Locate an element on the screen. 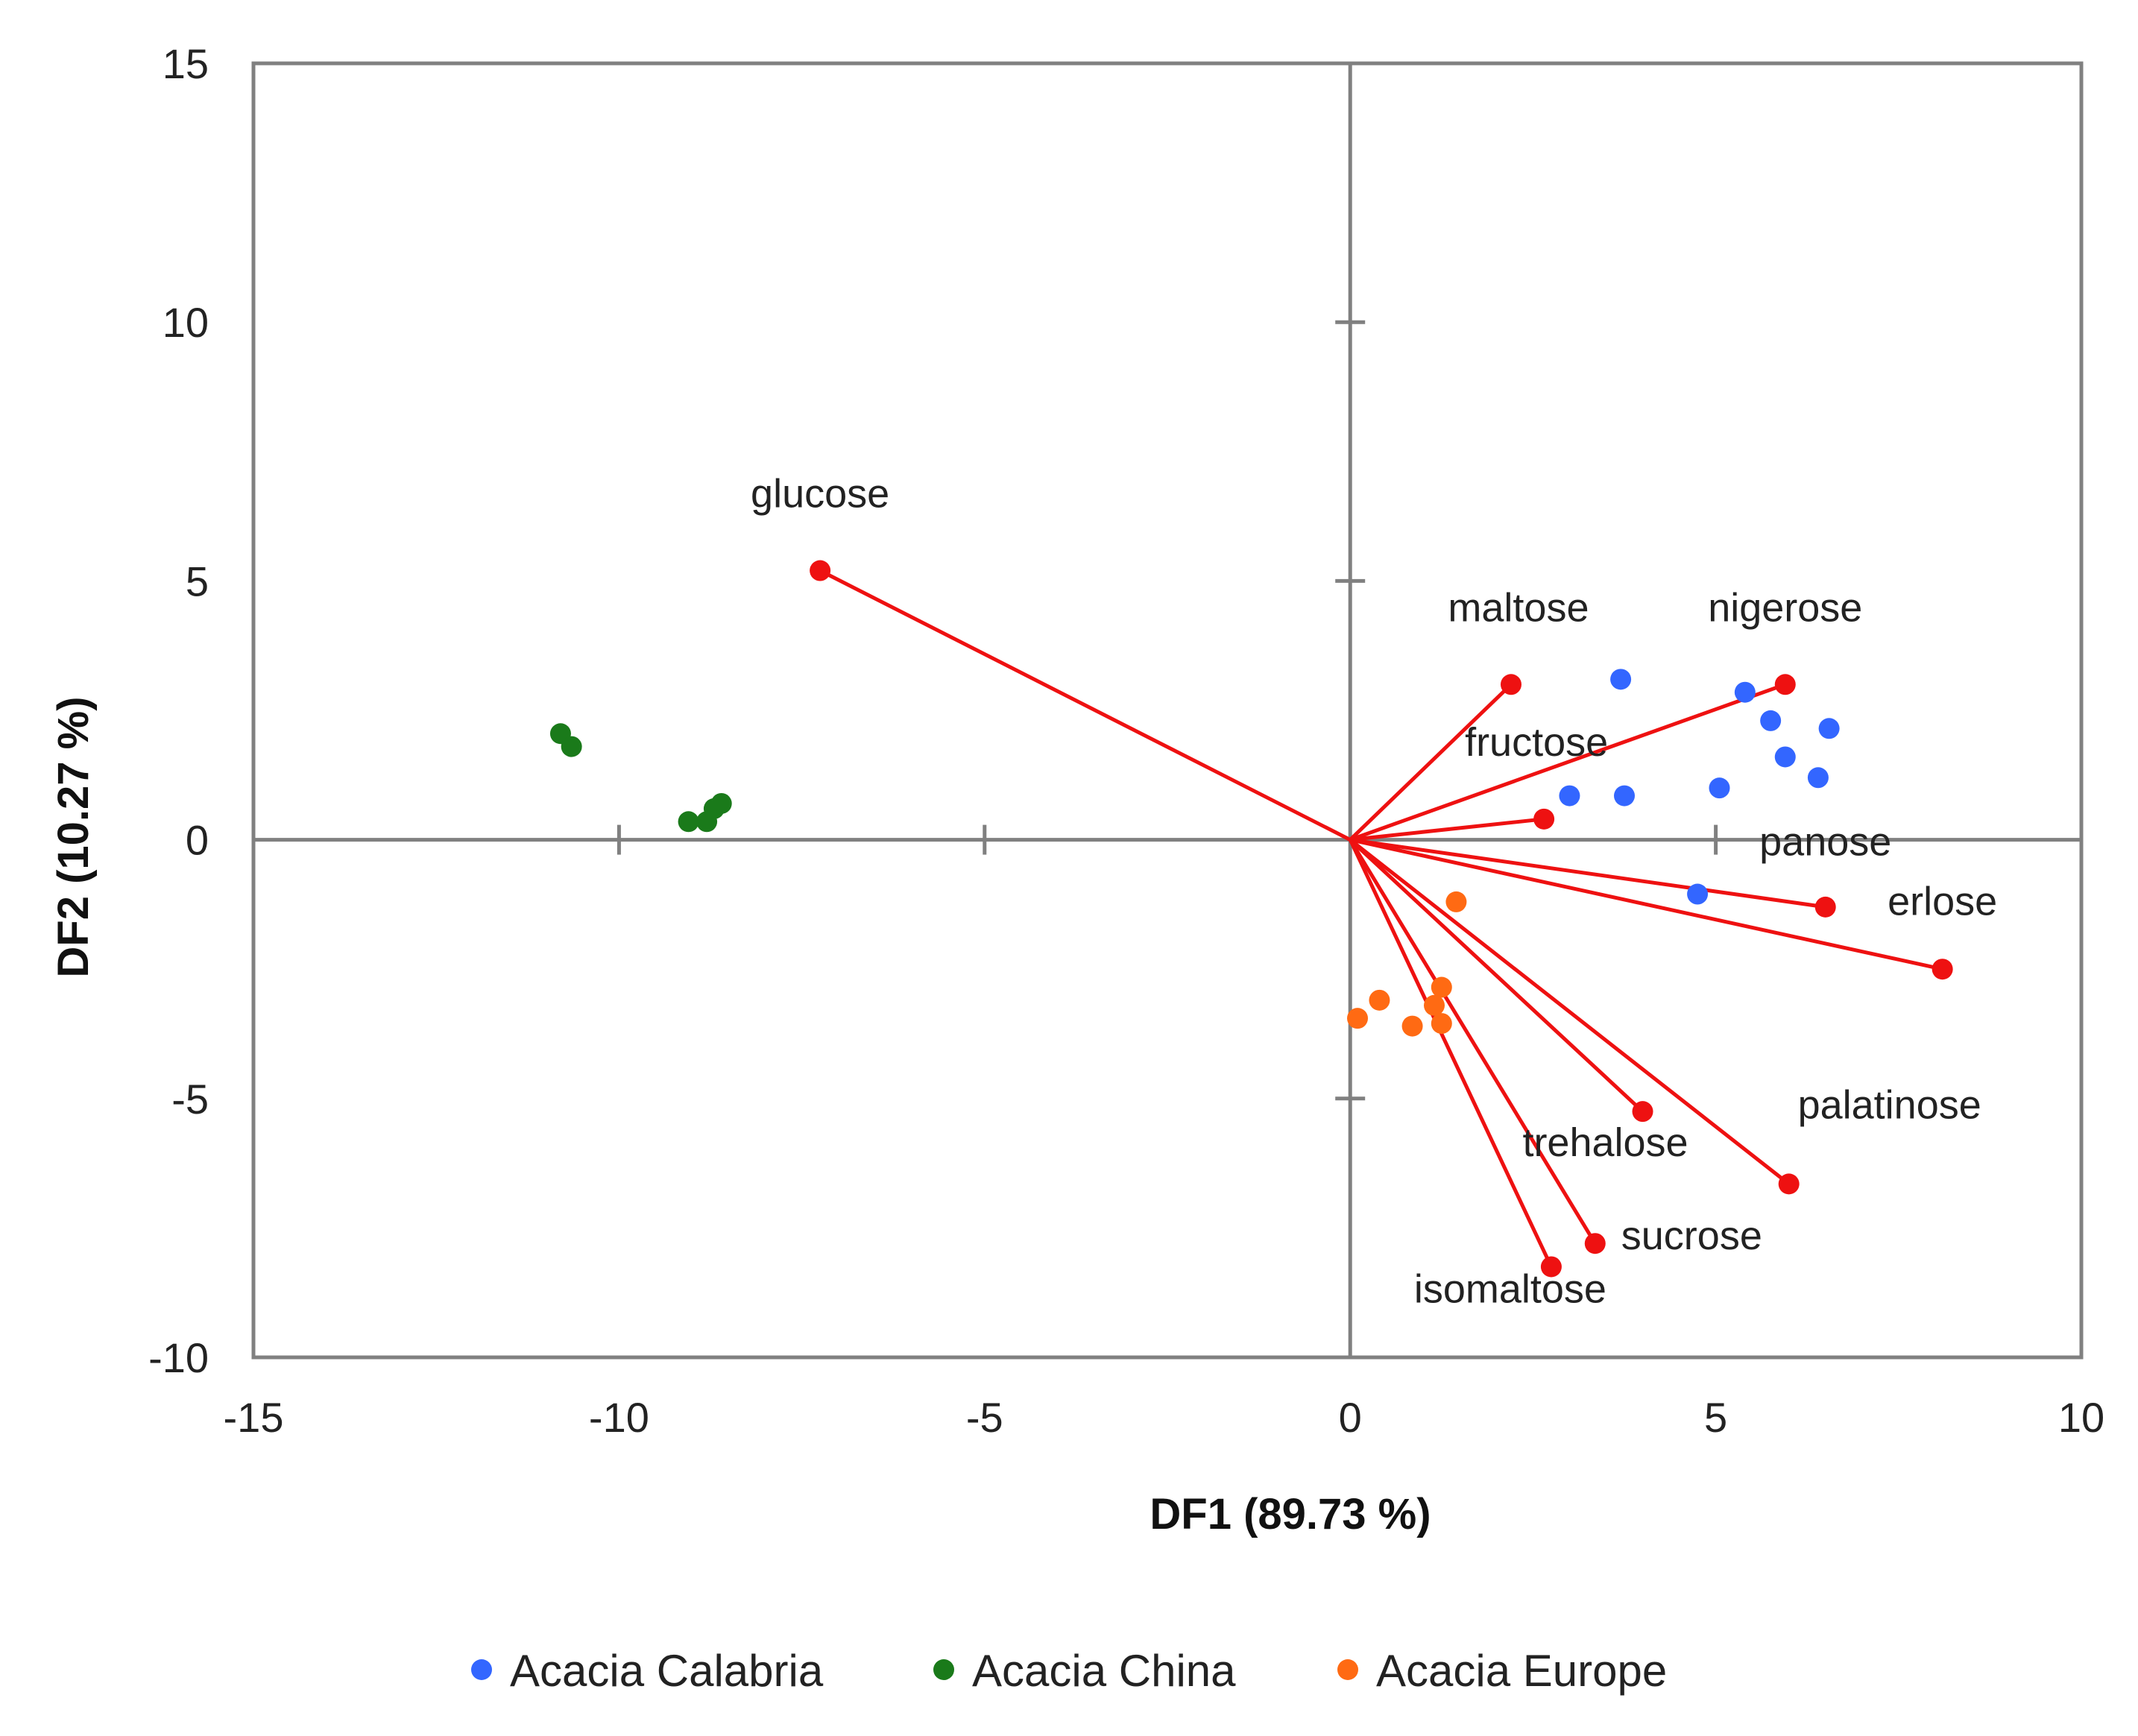 The image size is (2138, 1736). x-tick-label: -15 is located at coordinates (254, 1417).